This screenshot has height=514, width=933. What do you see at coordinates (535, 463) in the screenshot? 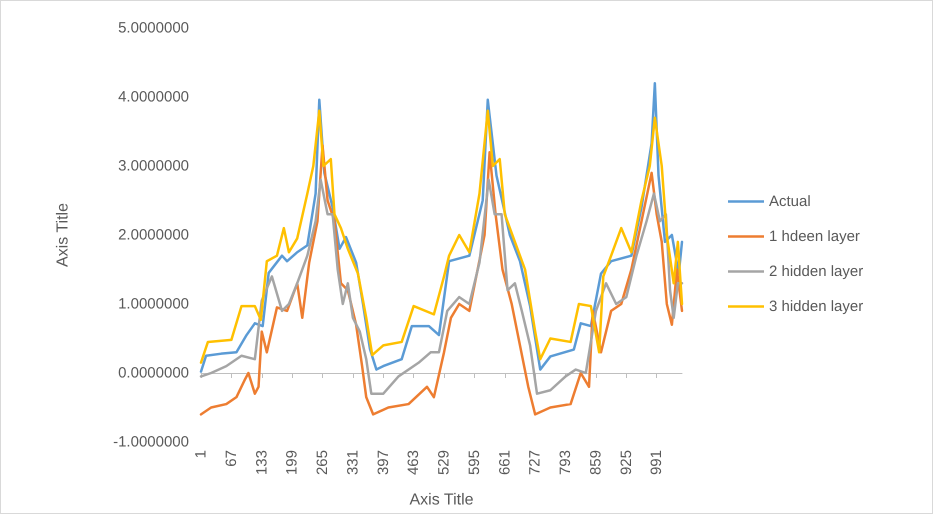
I see `x-tick-label: 727` at bounding box center [535, 463].